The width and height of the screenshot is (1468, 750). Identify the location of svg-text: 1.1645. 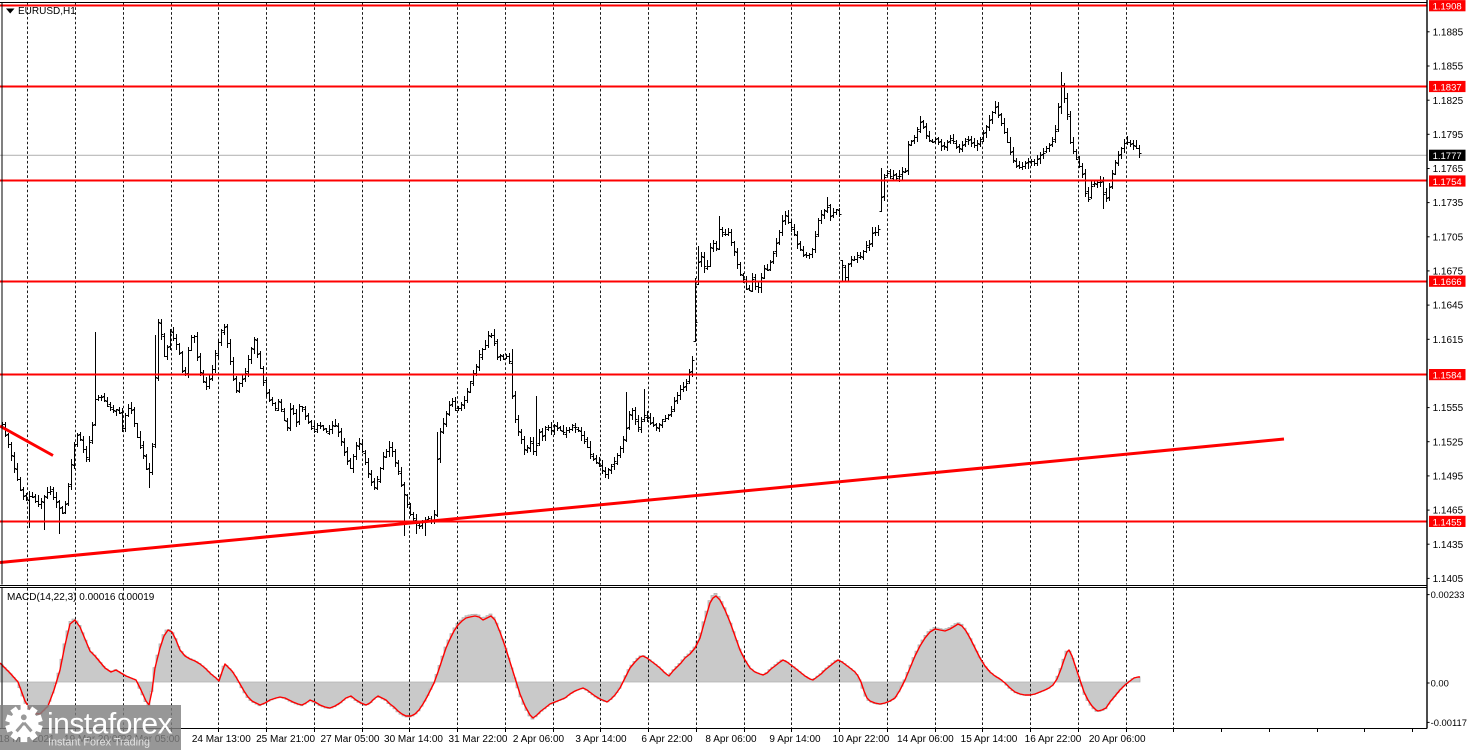
(1448, 306).